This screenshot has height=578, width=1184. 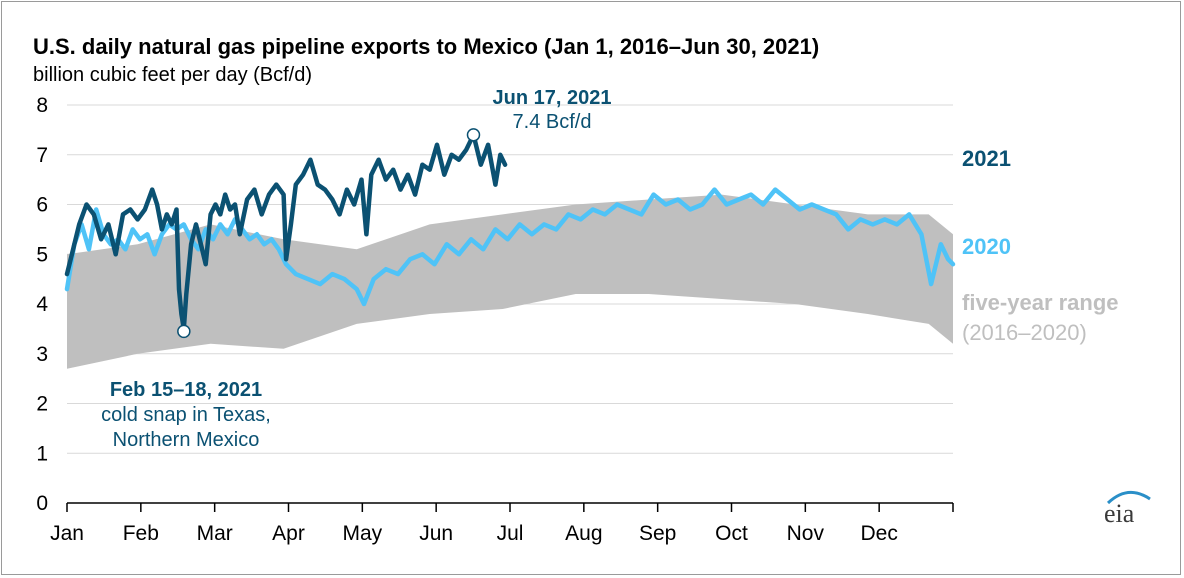 What do you see at coordinates (141, 533) in the screenshot?
I see `x-tick-label: Feb` at bounding box center [141, 533].